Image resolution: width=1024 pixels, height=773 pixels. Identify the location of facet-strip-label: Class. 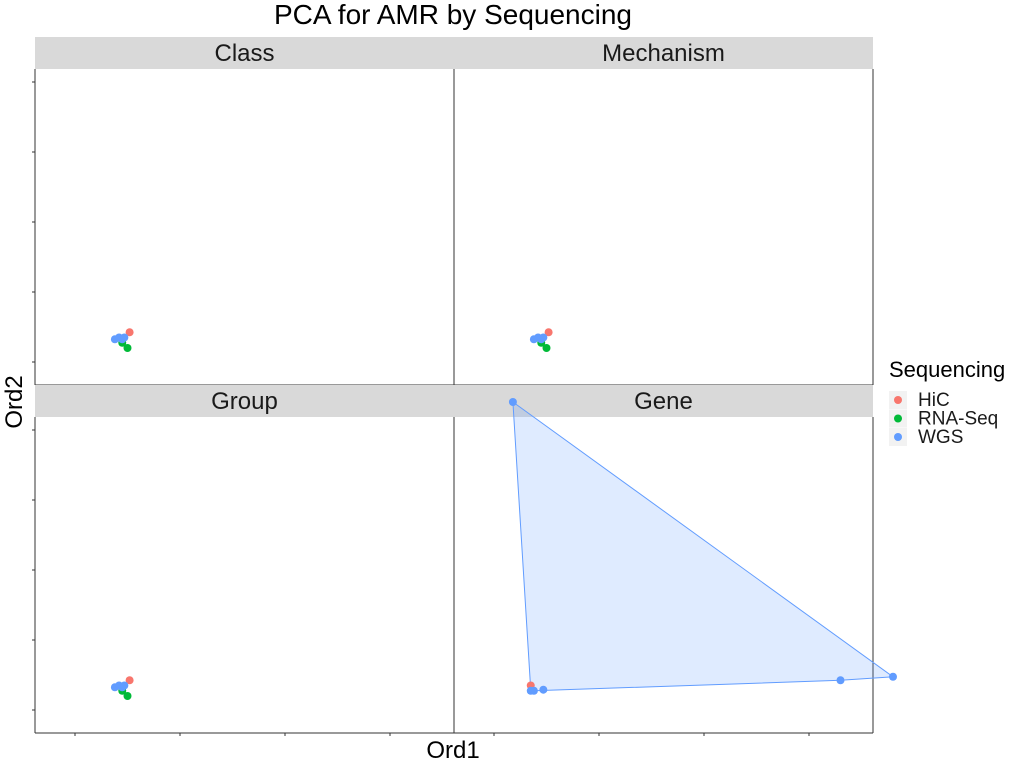
(244, 53).